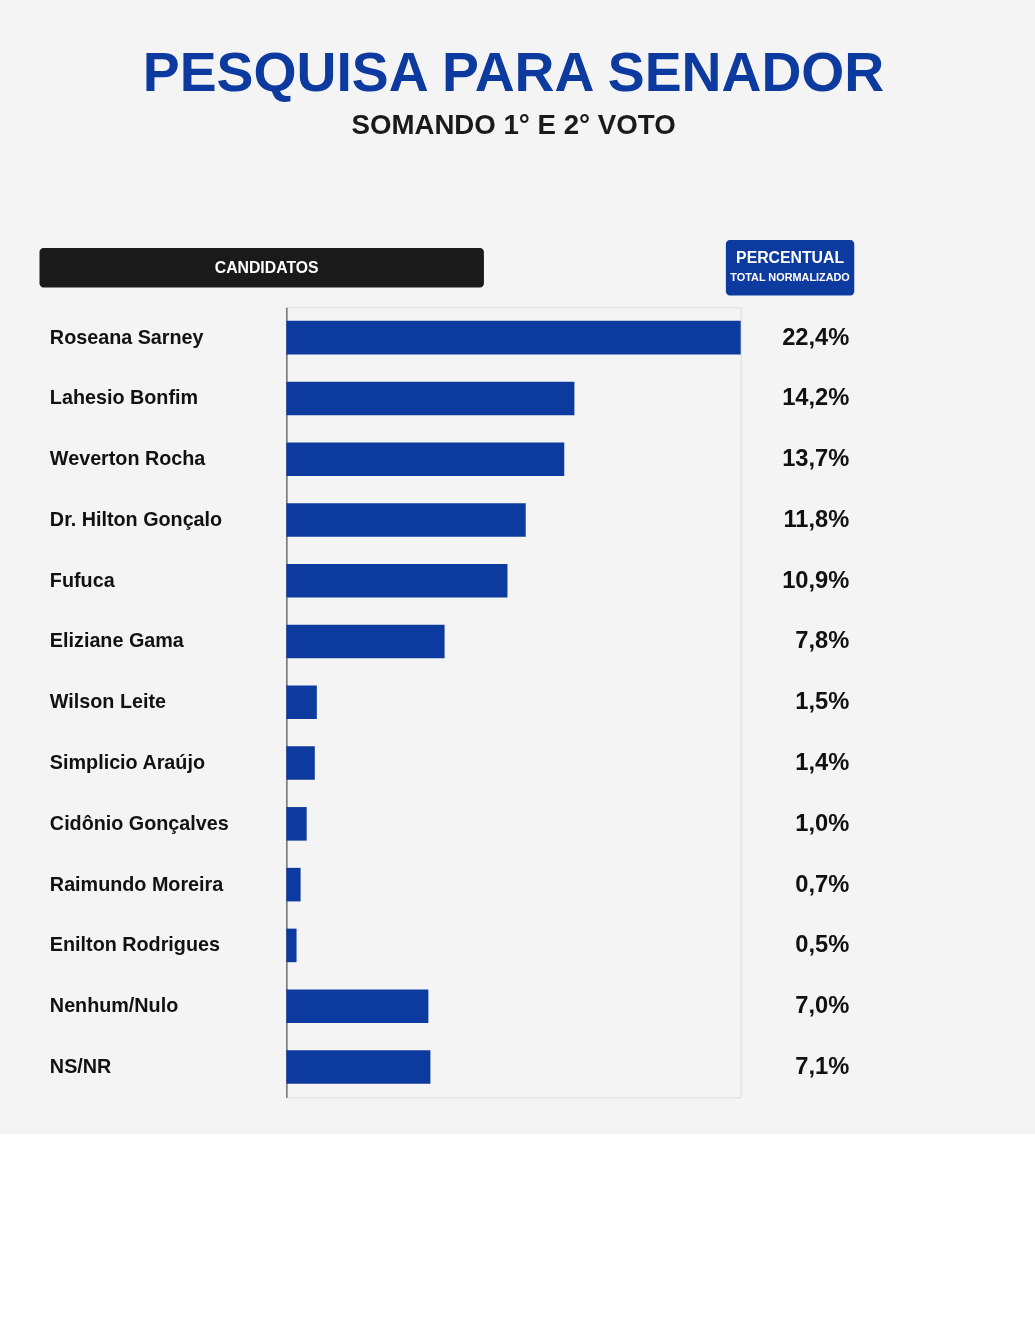 Image resolution: width=1035 pixels, height=1327 pixels. Describe the element at coordinates (513, 125) in the screenshot. I see `chart-subtitle: SOMANDO 1° E 2° VOTO` at that location.